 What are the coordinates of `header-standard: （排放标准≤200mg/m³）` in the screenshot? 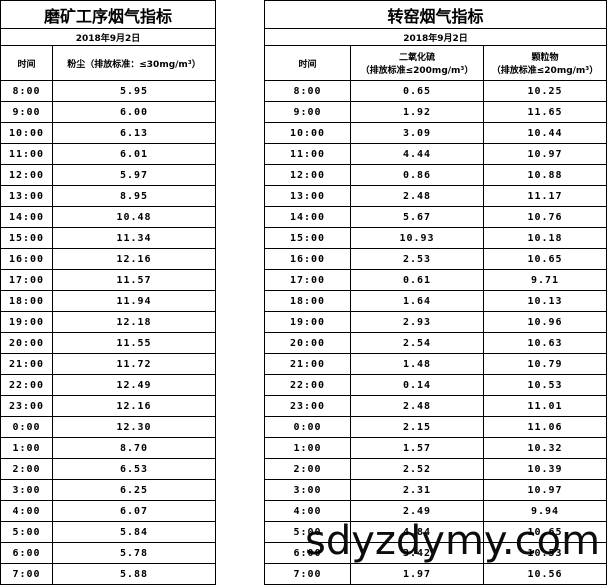 It's located at (417, 71).